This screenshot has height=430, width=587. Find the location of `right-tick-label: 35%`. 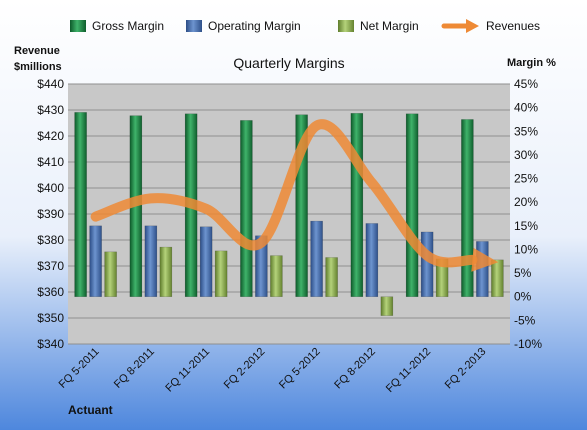

right-tick-label: 35% is located at coordinates (526, 131).